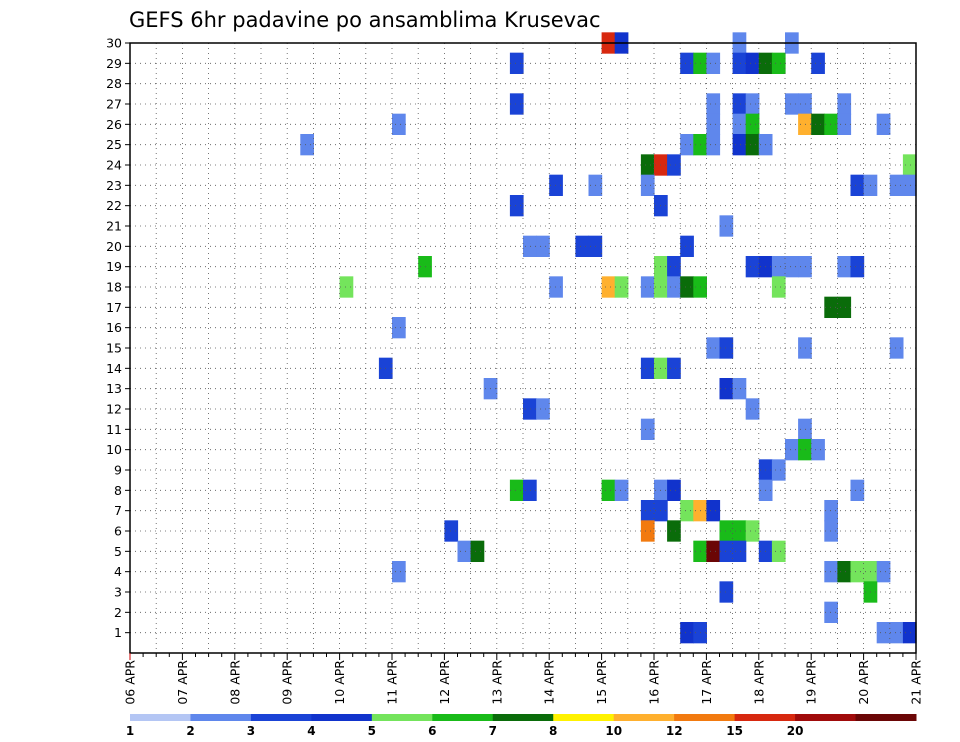 This screenshot has height=742, width=960. What do you see at coordinates (114, 246) in the screenshot?
I see `y-tick-label: 20` at bounding box center [114, 246].